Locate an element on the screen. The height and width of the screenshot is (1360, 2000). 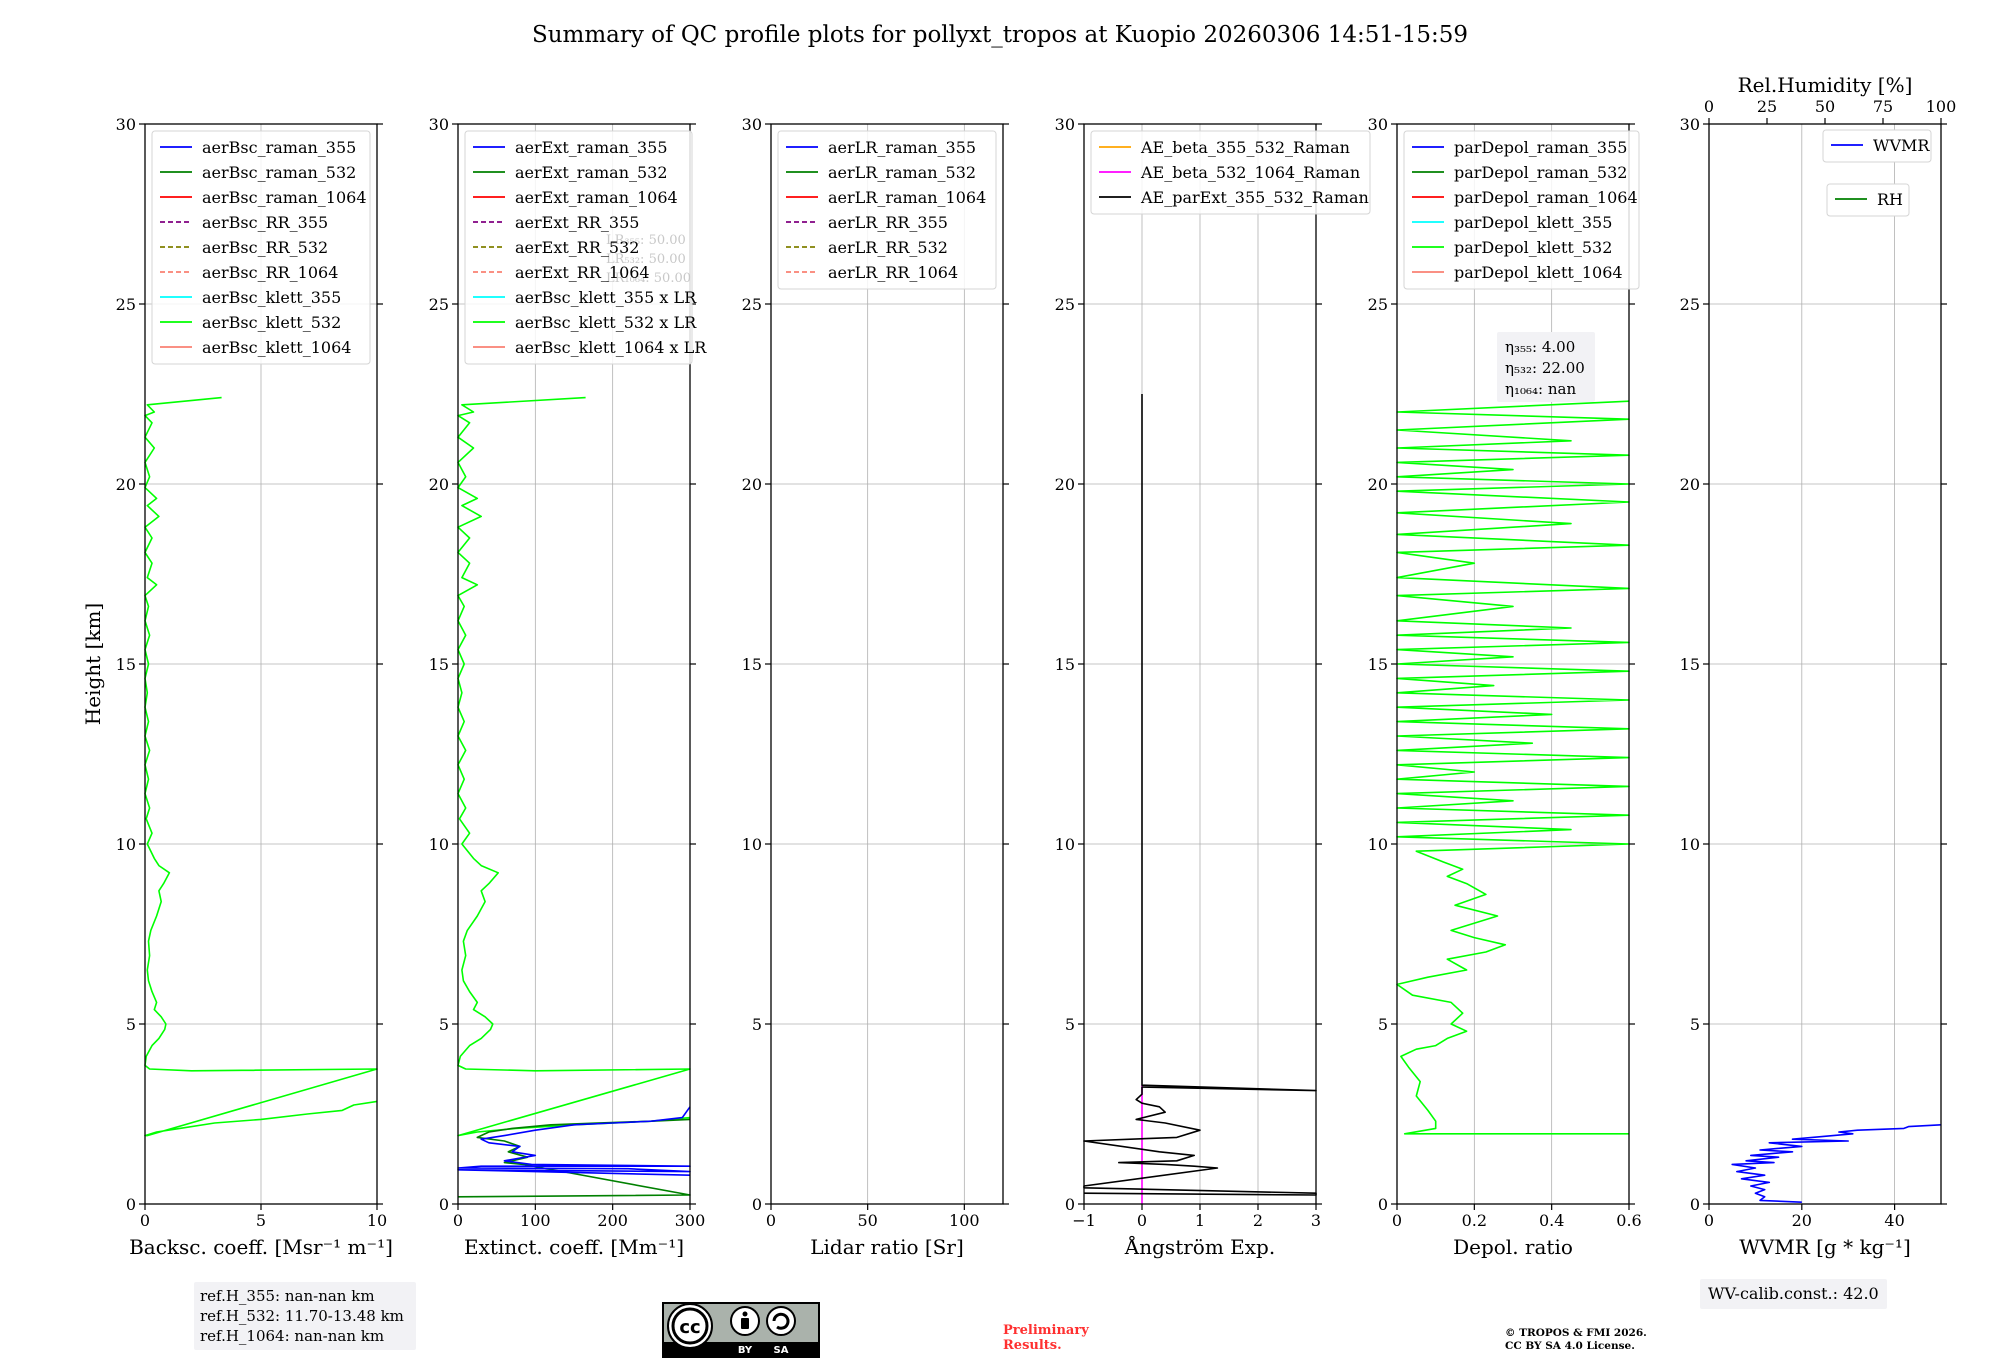
x2-tick-label: 100 is located at coordinates (1941, 106).